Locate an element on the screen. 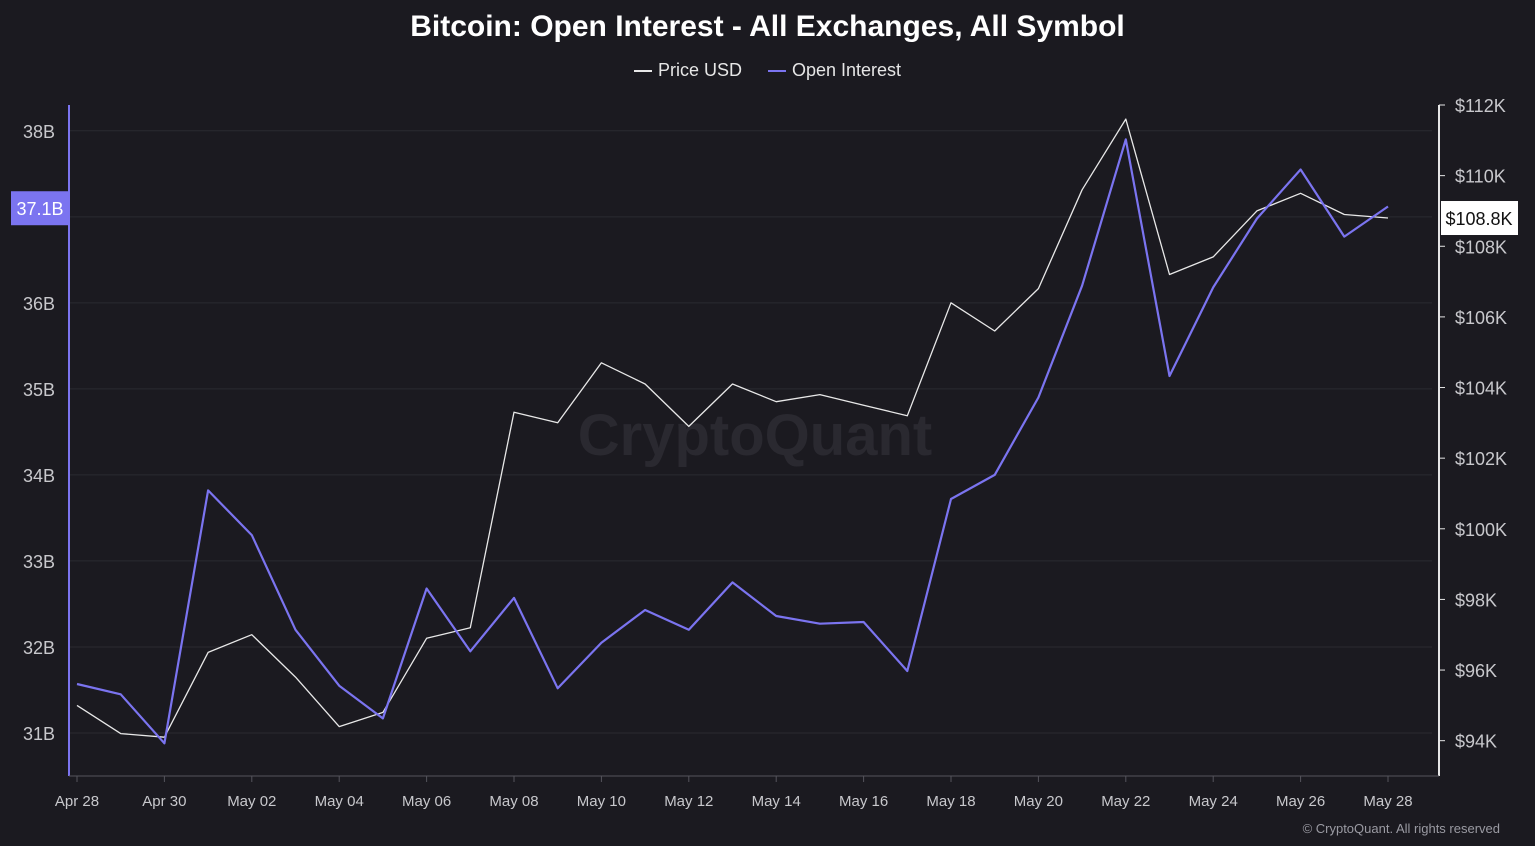 The width and height of the screenshot is (1535, 846). y-right-tick-label: $108K is located at coordinates (1481, 247).